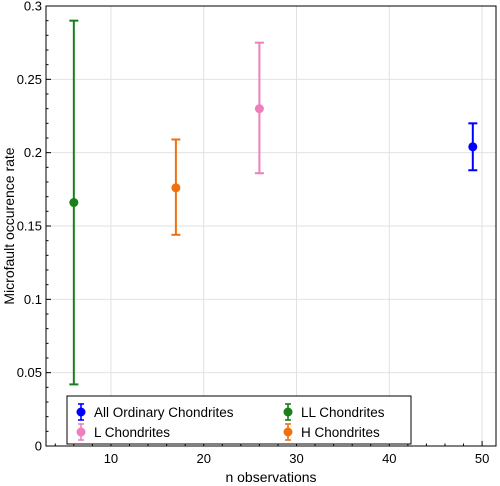 The image size is (500, 486). What do you see at coordinates (29, 79) in the screenshot?
I see `y-tick-label: 0.25` at bounding box center [29, 79].